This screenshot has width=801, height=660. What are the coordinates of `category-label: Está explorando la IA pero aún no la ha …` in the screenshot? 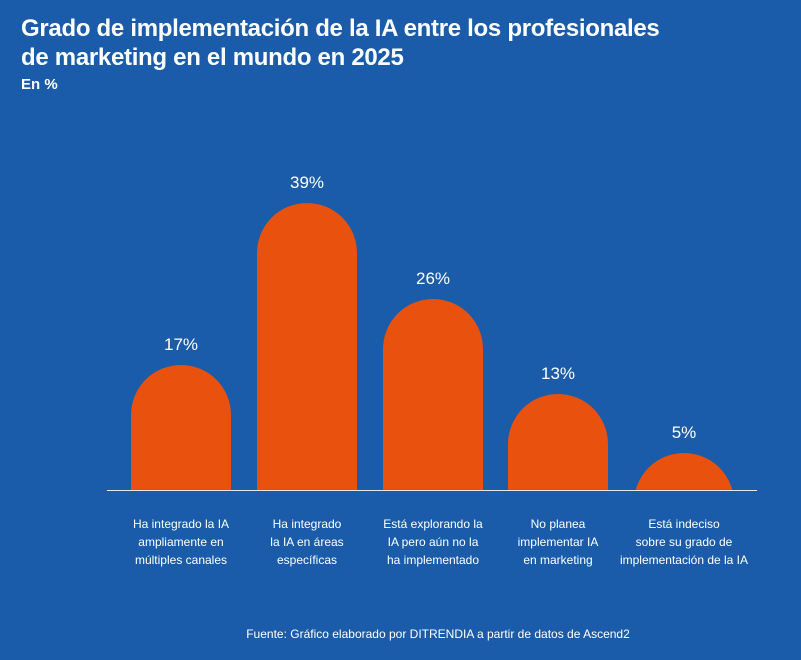 It's located at (433, 542).